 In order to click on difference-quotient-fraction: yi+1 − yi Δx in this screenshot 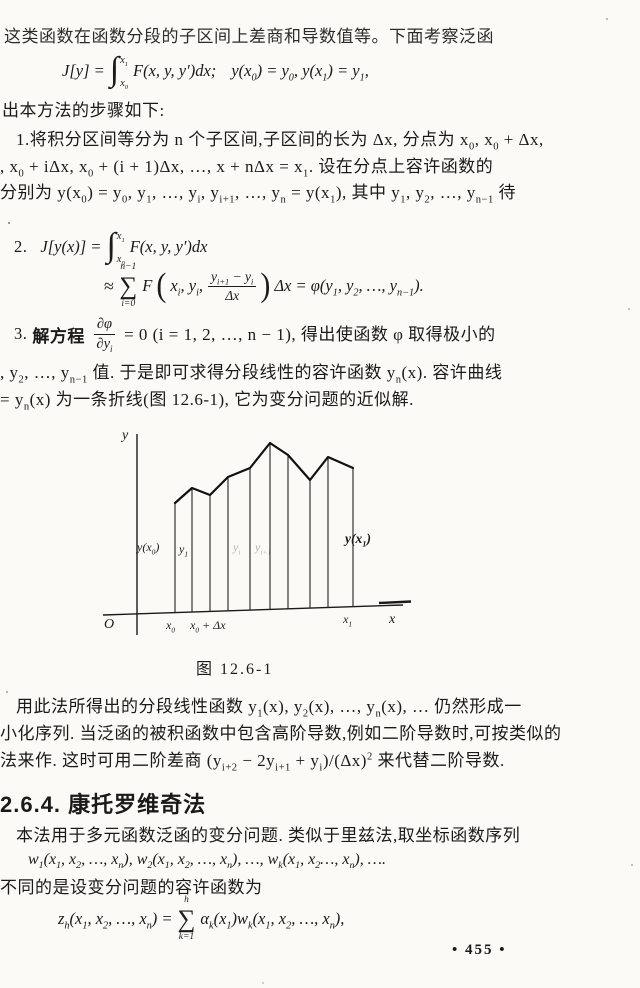, I will do `click(232, 286)`.